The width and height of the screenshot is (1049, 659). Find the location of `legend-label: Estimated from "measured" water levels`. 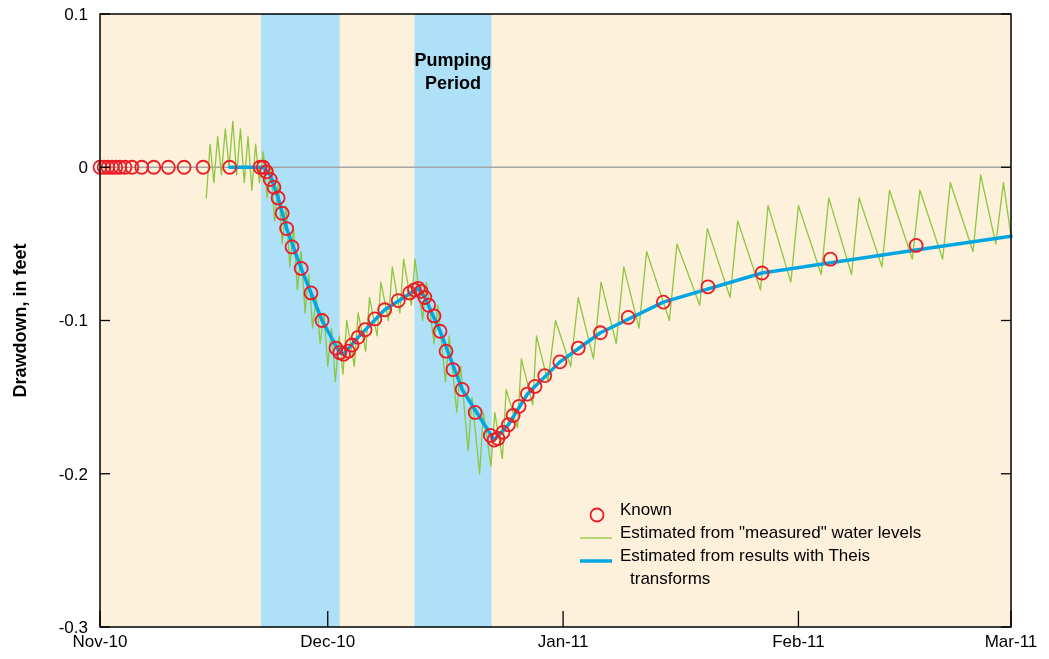

legend-label: Estimated from "measured" water levels is located at coordinates (771, 532).